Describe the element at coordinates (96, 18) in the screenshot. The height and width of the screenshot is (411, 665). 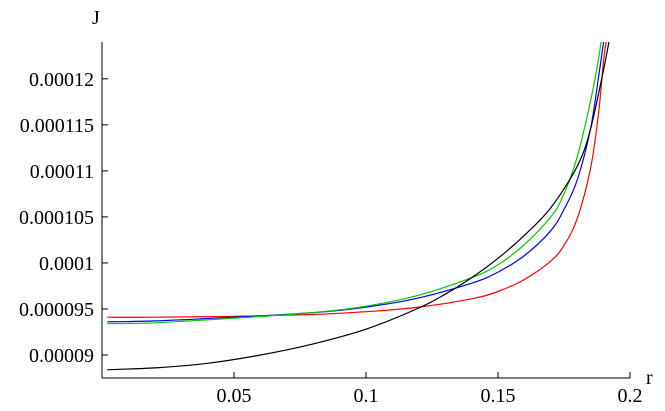
I see `y-axis-label: J` at that location.